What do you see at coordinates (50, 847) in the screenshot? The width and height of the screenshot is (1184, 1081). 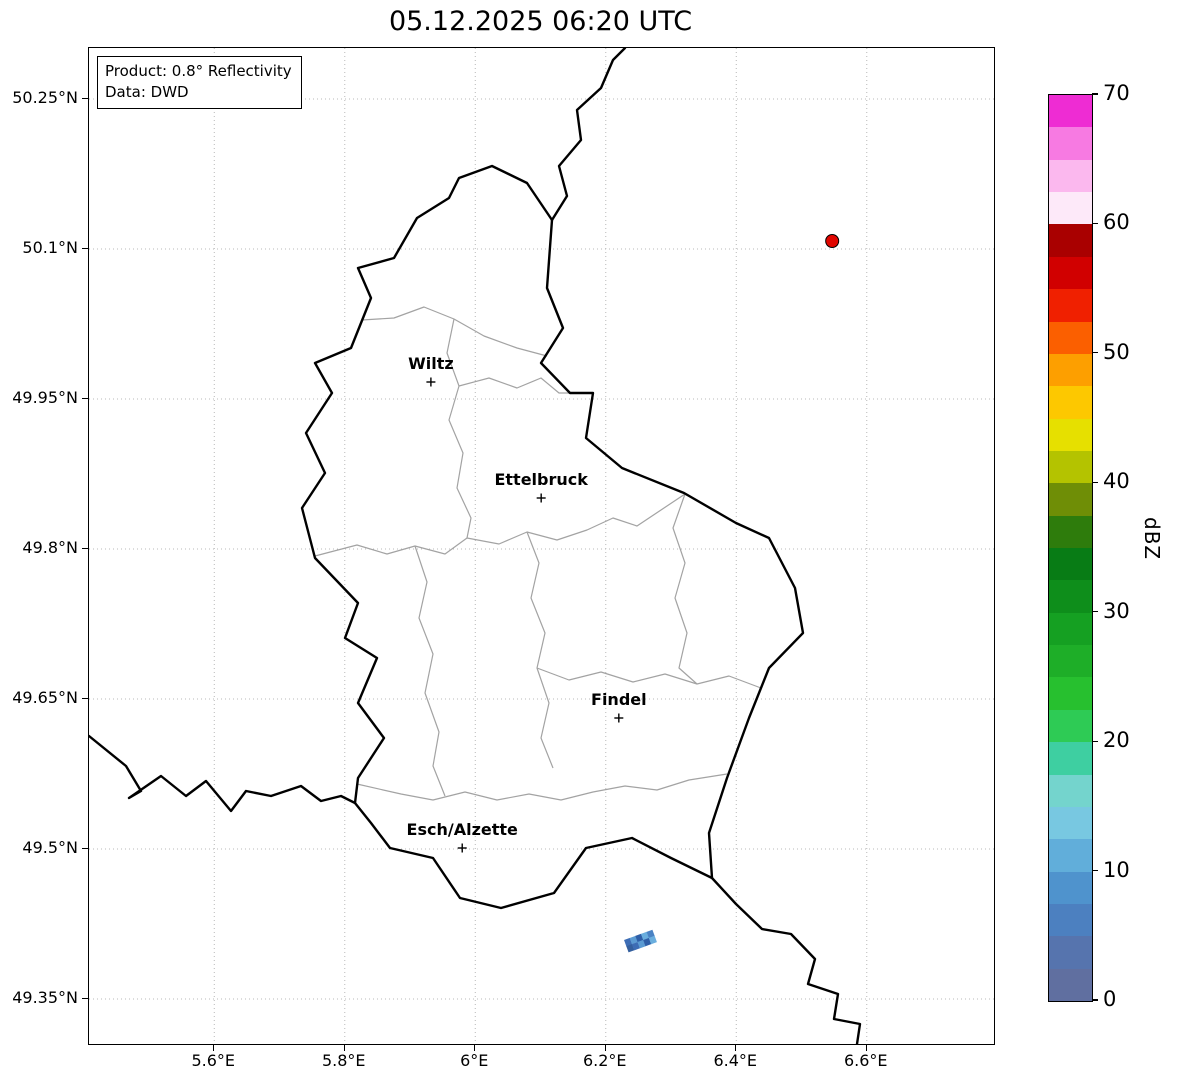 I see `y-tick-label: 49.5°N` at bounding box center [50, 847].